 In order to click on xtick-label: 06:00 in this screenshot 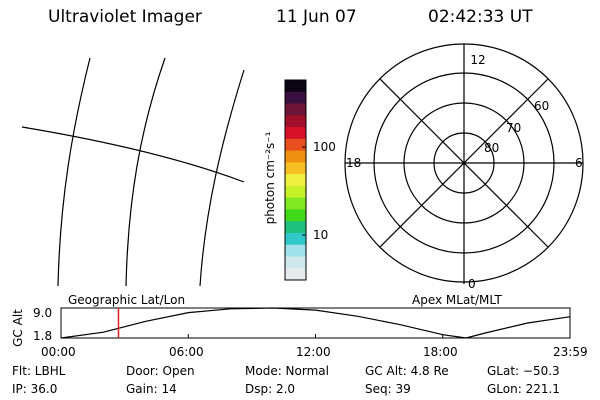, I will do `click(186, 352)`.